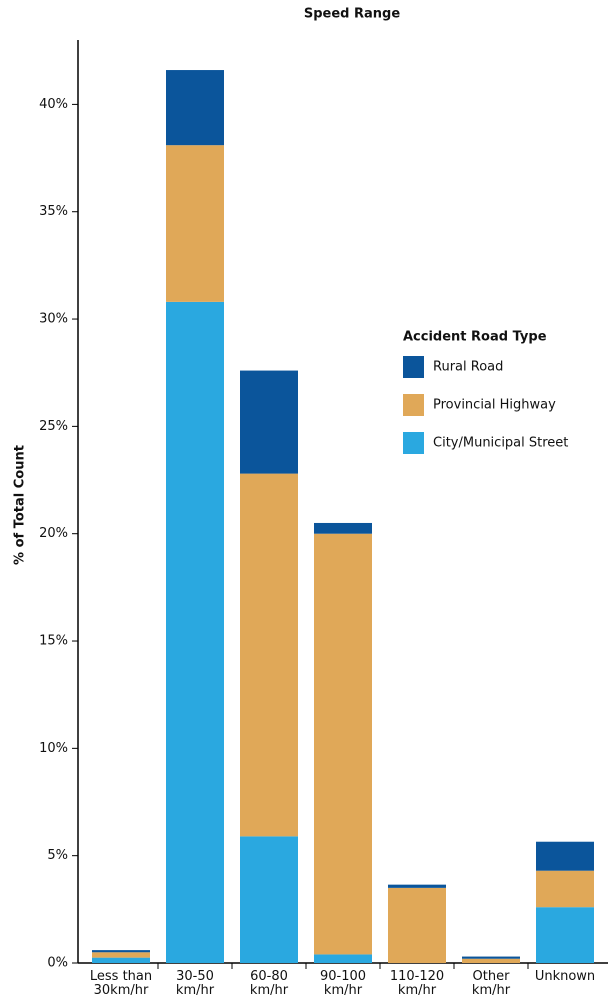 This screenshot has width=613, height=1006. Describe the element at coordinates (494, 405) in the screenshot. I see `legend-label: Provincial Highway` at that location.